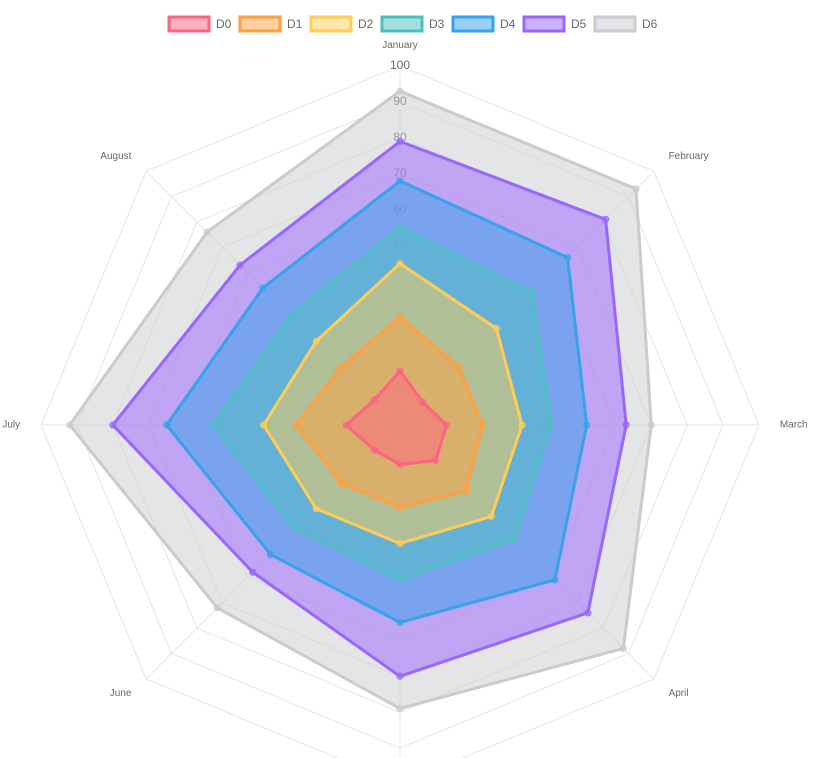 This screenshot has height=758, width=823. What do you see at coordinates (11, 425) in the screenshot?
I see `category-label: July` at bounding box center [11, 425].